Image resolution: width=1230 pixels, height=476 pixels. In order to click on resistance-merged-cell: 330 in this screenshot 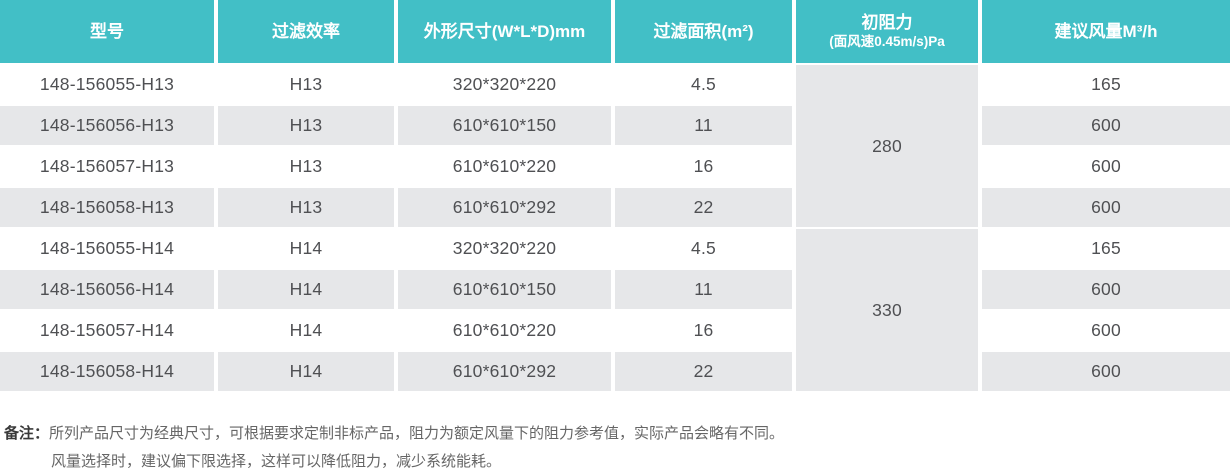, I will do `click(889, 311)`.